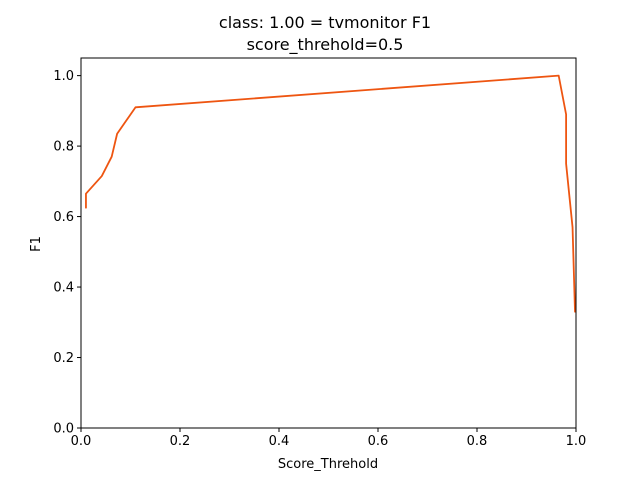 The image size is (640, 484). Describe the element at coordinates (63, 429) in the screenshot. I see `y-tick-label: 0.0` at that location.